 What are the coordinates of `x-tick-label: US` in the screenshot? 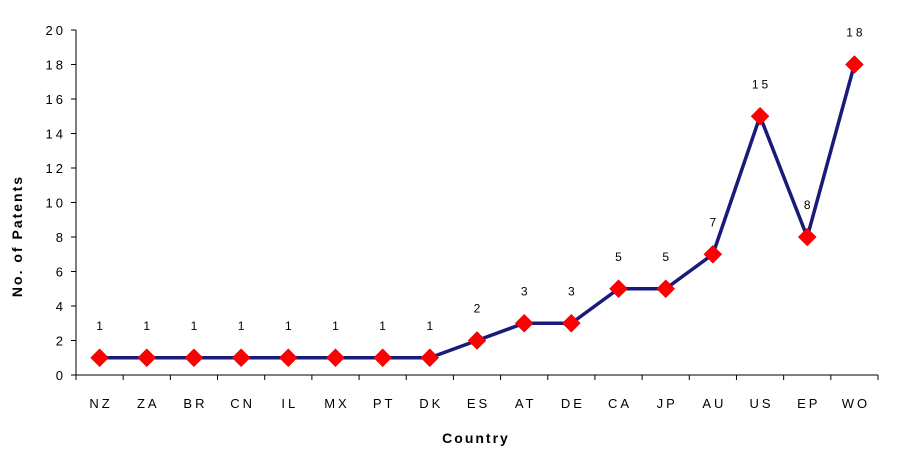 It's located at (762, 403).